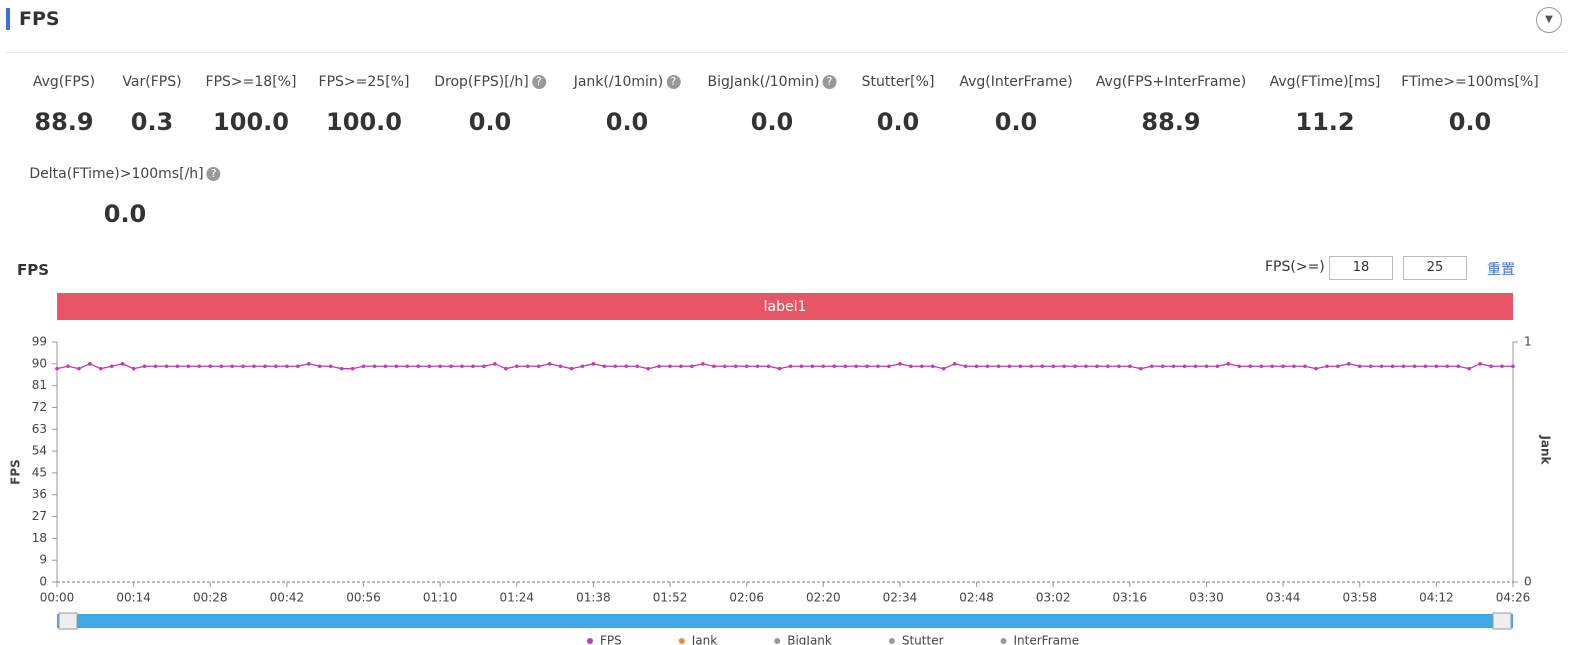 Image resolution: width=1571 pixels, height=645 pixels. What do you see at coordinates (923, 639) in the screenshot?
I see `legend-label: Stutter` at bounding box center [923, 639].